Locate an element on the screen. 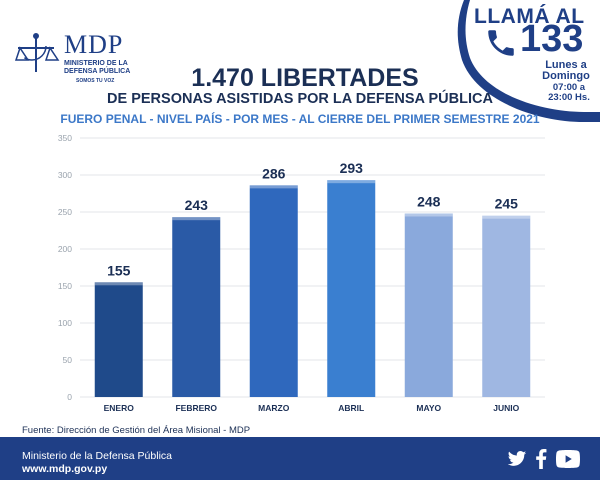 This screenshot has height=480, width=600. x-tick-label: JUNIO is located at coordinates (506, 408).